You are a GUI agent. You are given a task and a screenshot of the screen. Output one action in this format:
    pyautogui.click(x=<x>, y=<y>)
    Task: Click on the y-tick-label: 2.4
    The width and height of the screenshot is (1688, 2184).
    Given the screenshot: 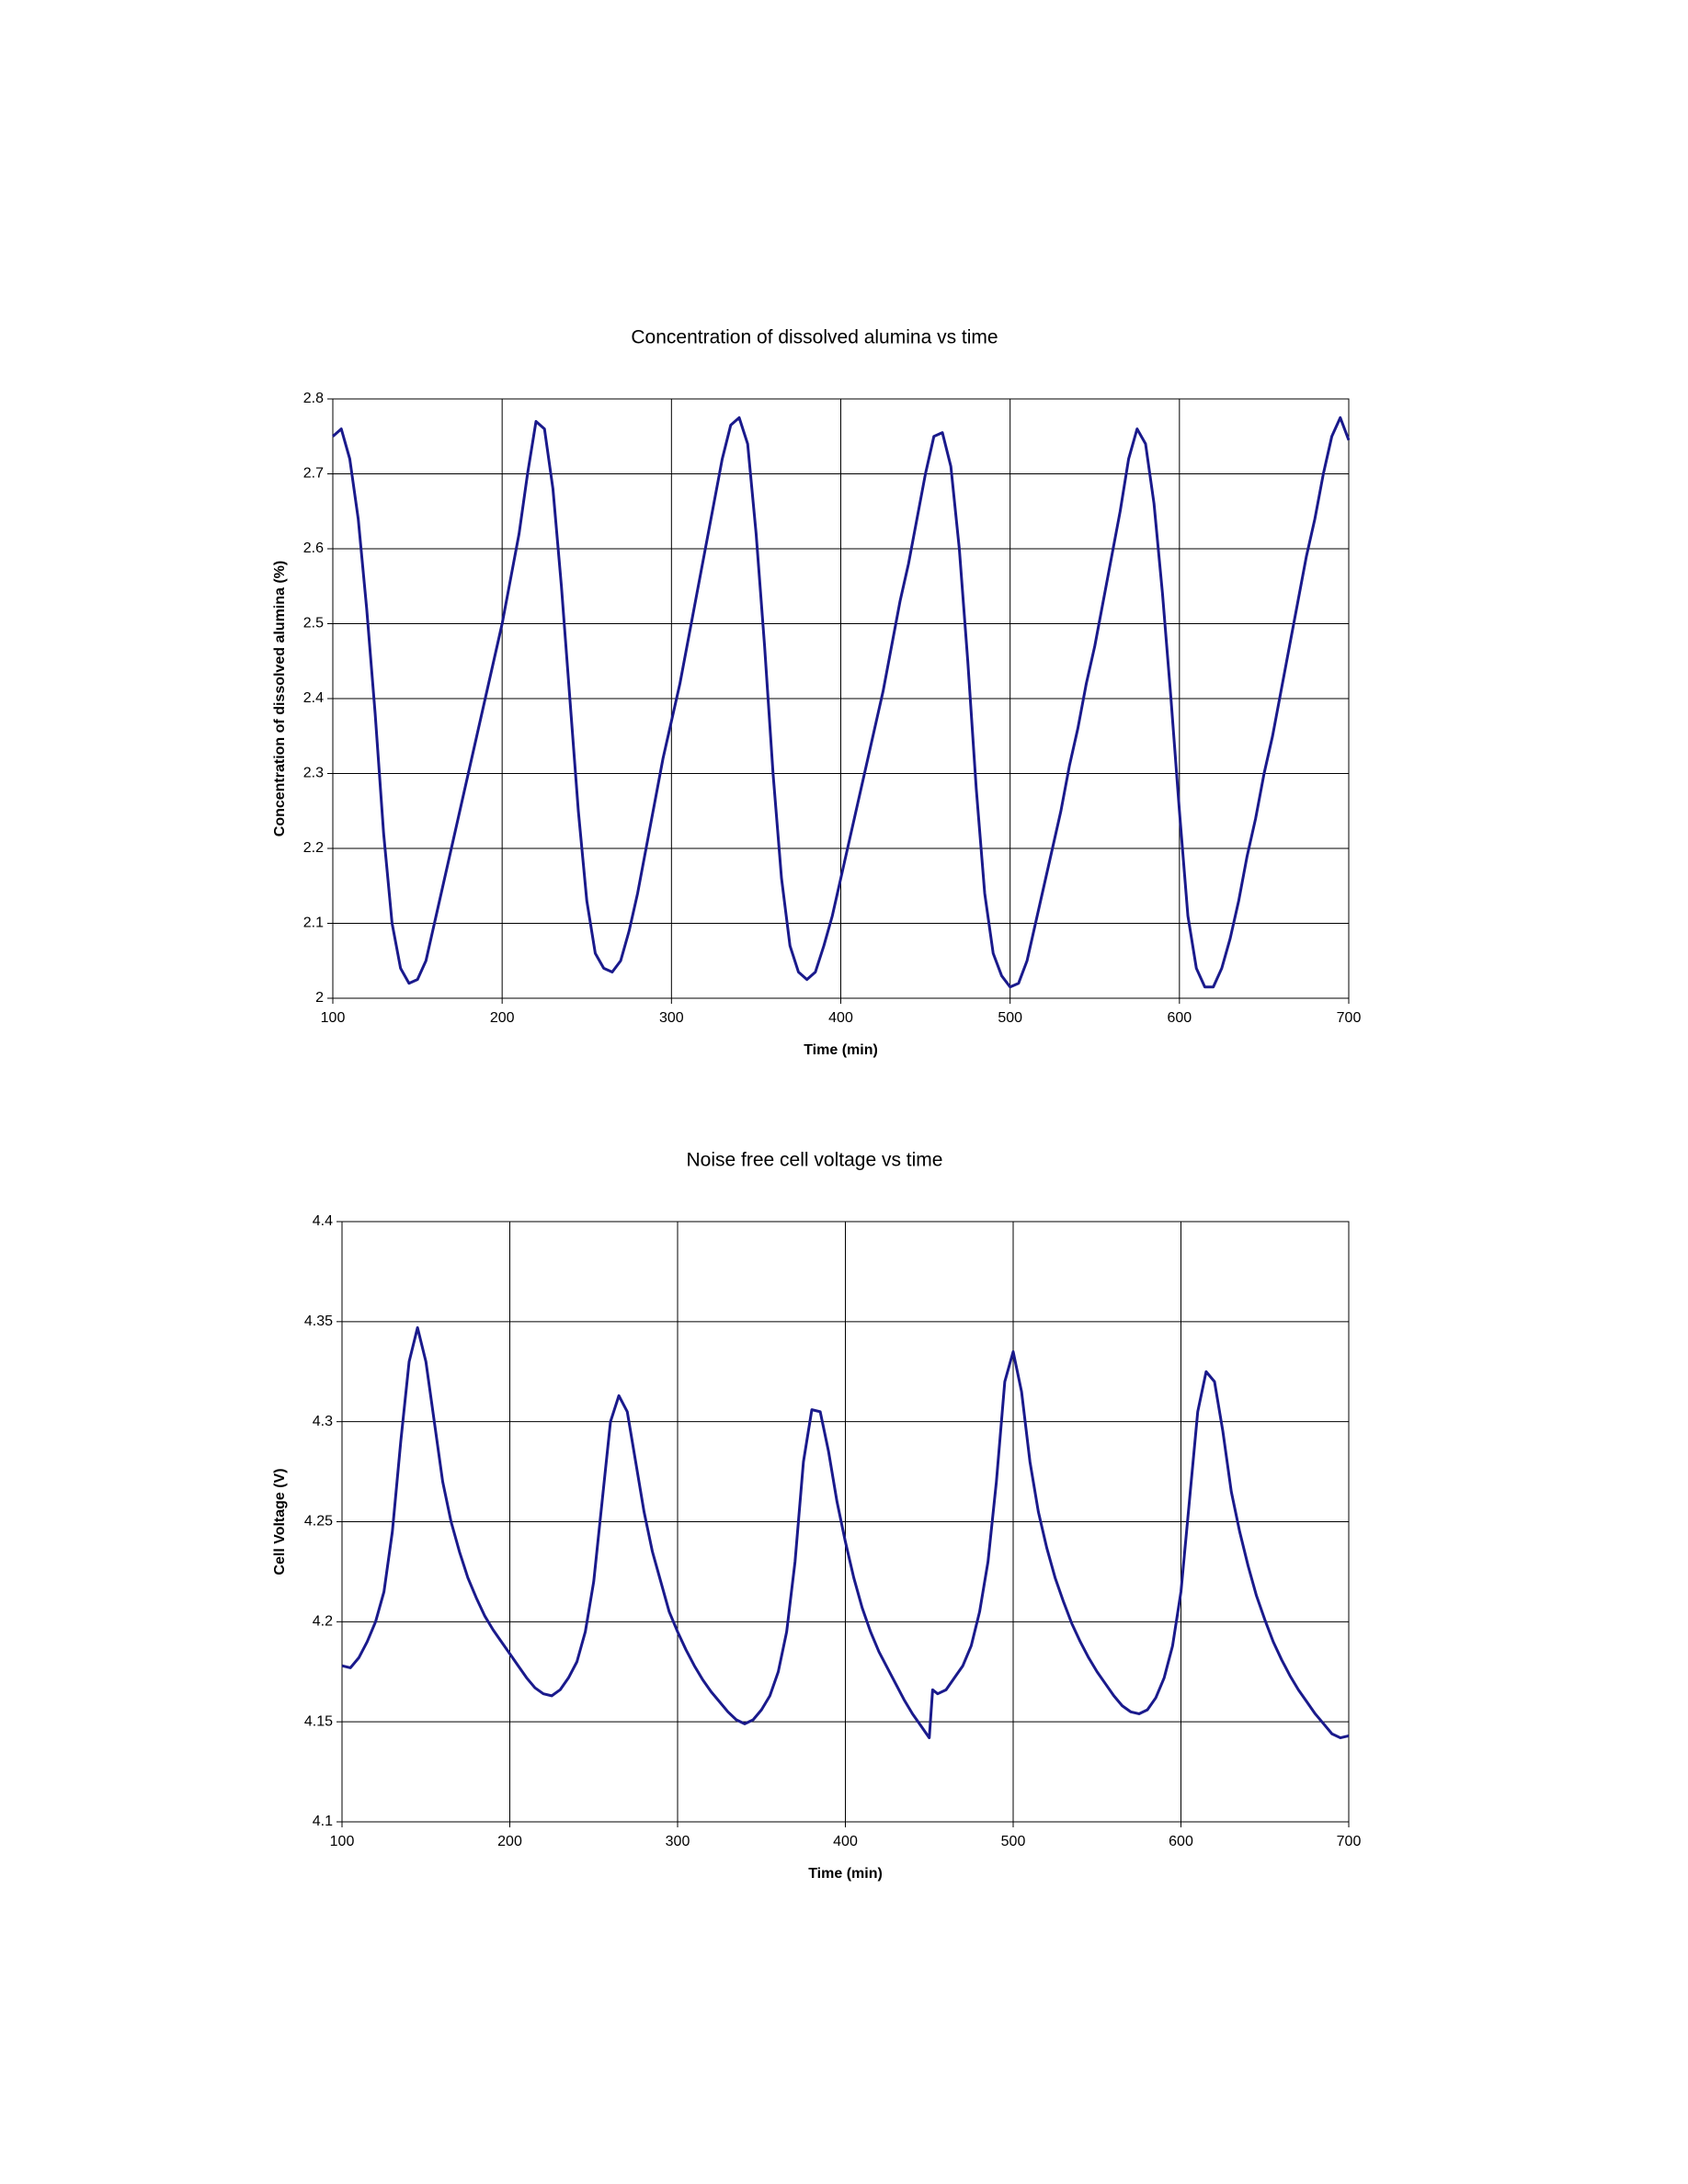 What is the action you would take?
    pyautogui.click(x=314, y=698)
    